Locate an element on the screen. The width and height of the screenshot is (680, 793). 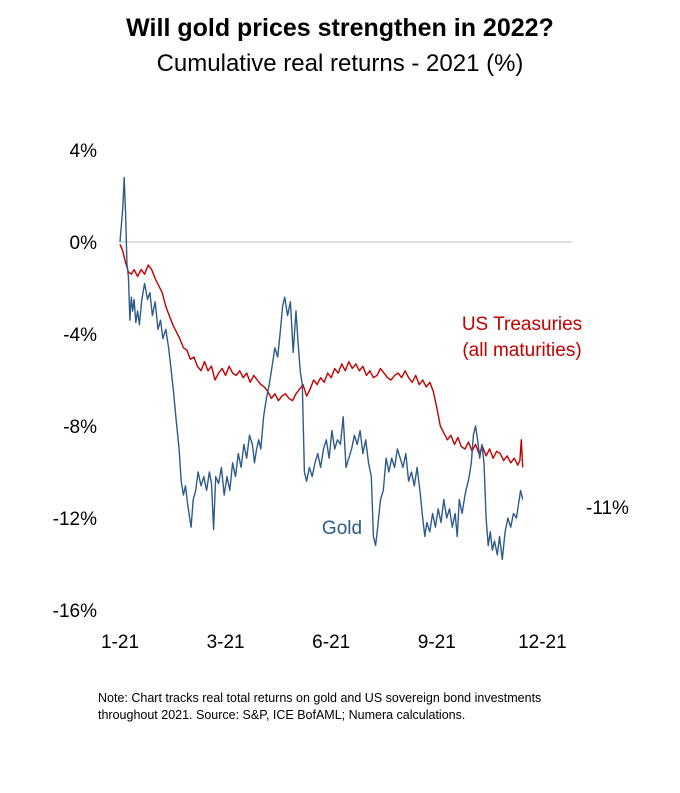
y-axis-tick-labels: 4% 0% -4% -8% -12% -16% is located at coordinates (75, 381).